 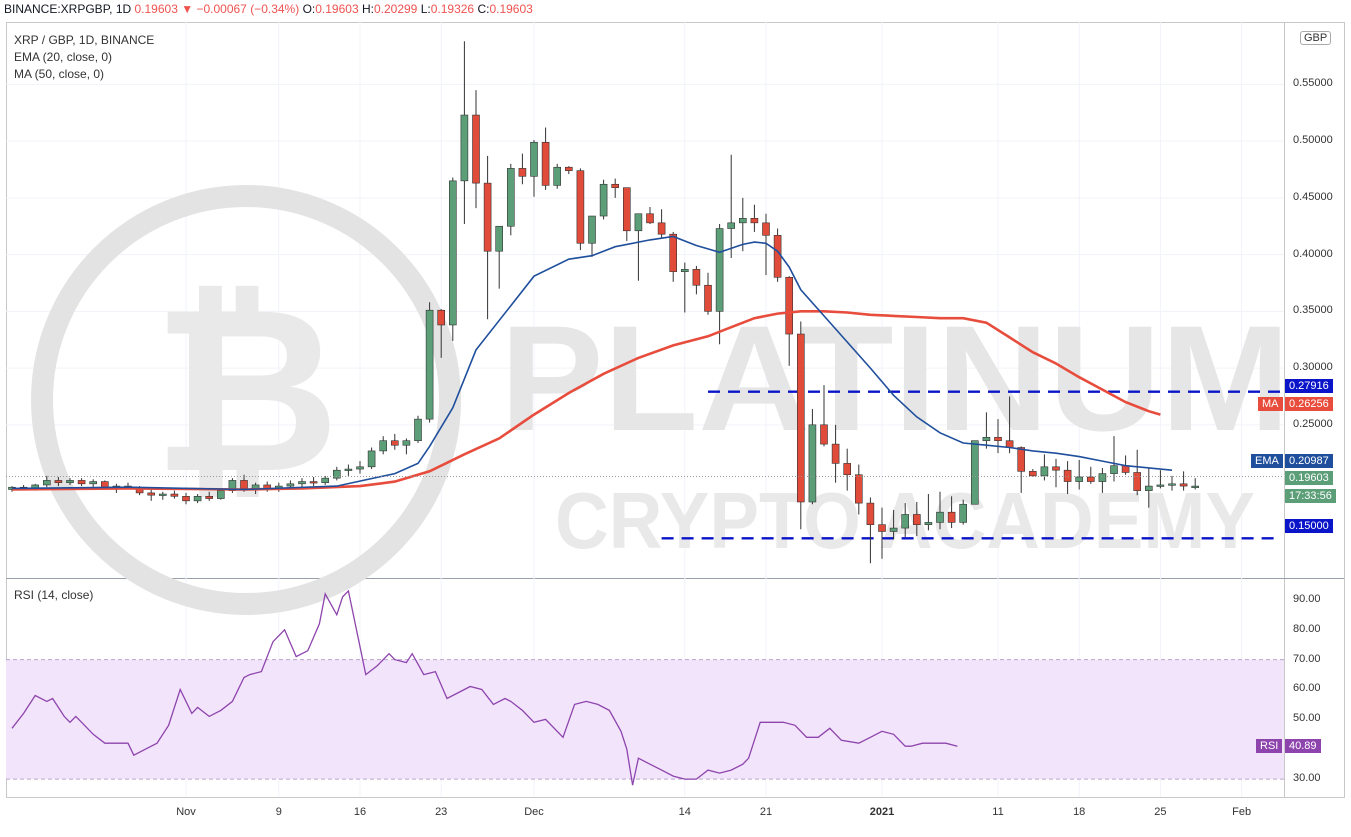 What do you see at coordinates (1316, 38) in the screenshot?
I see `currency-badge: GBP` at bounding box center [1316, 38].